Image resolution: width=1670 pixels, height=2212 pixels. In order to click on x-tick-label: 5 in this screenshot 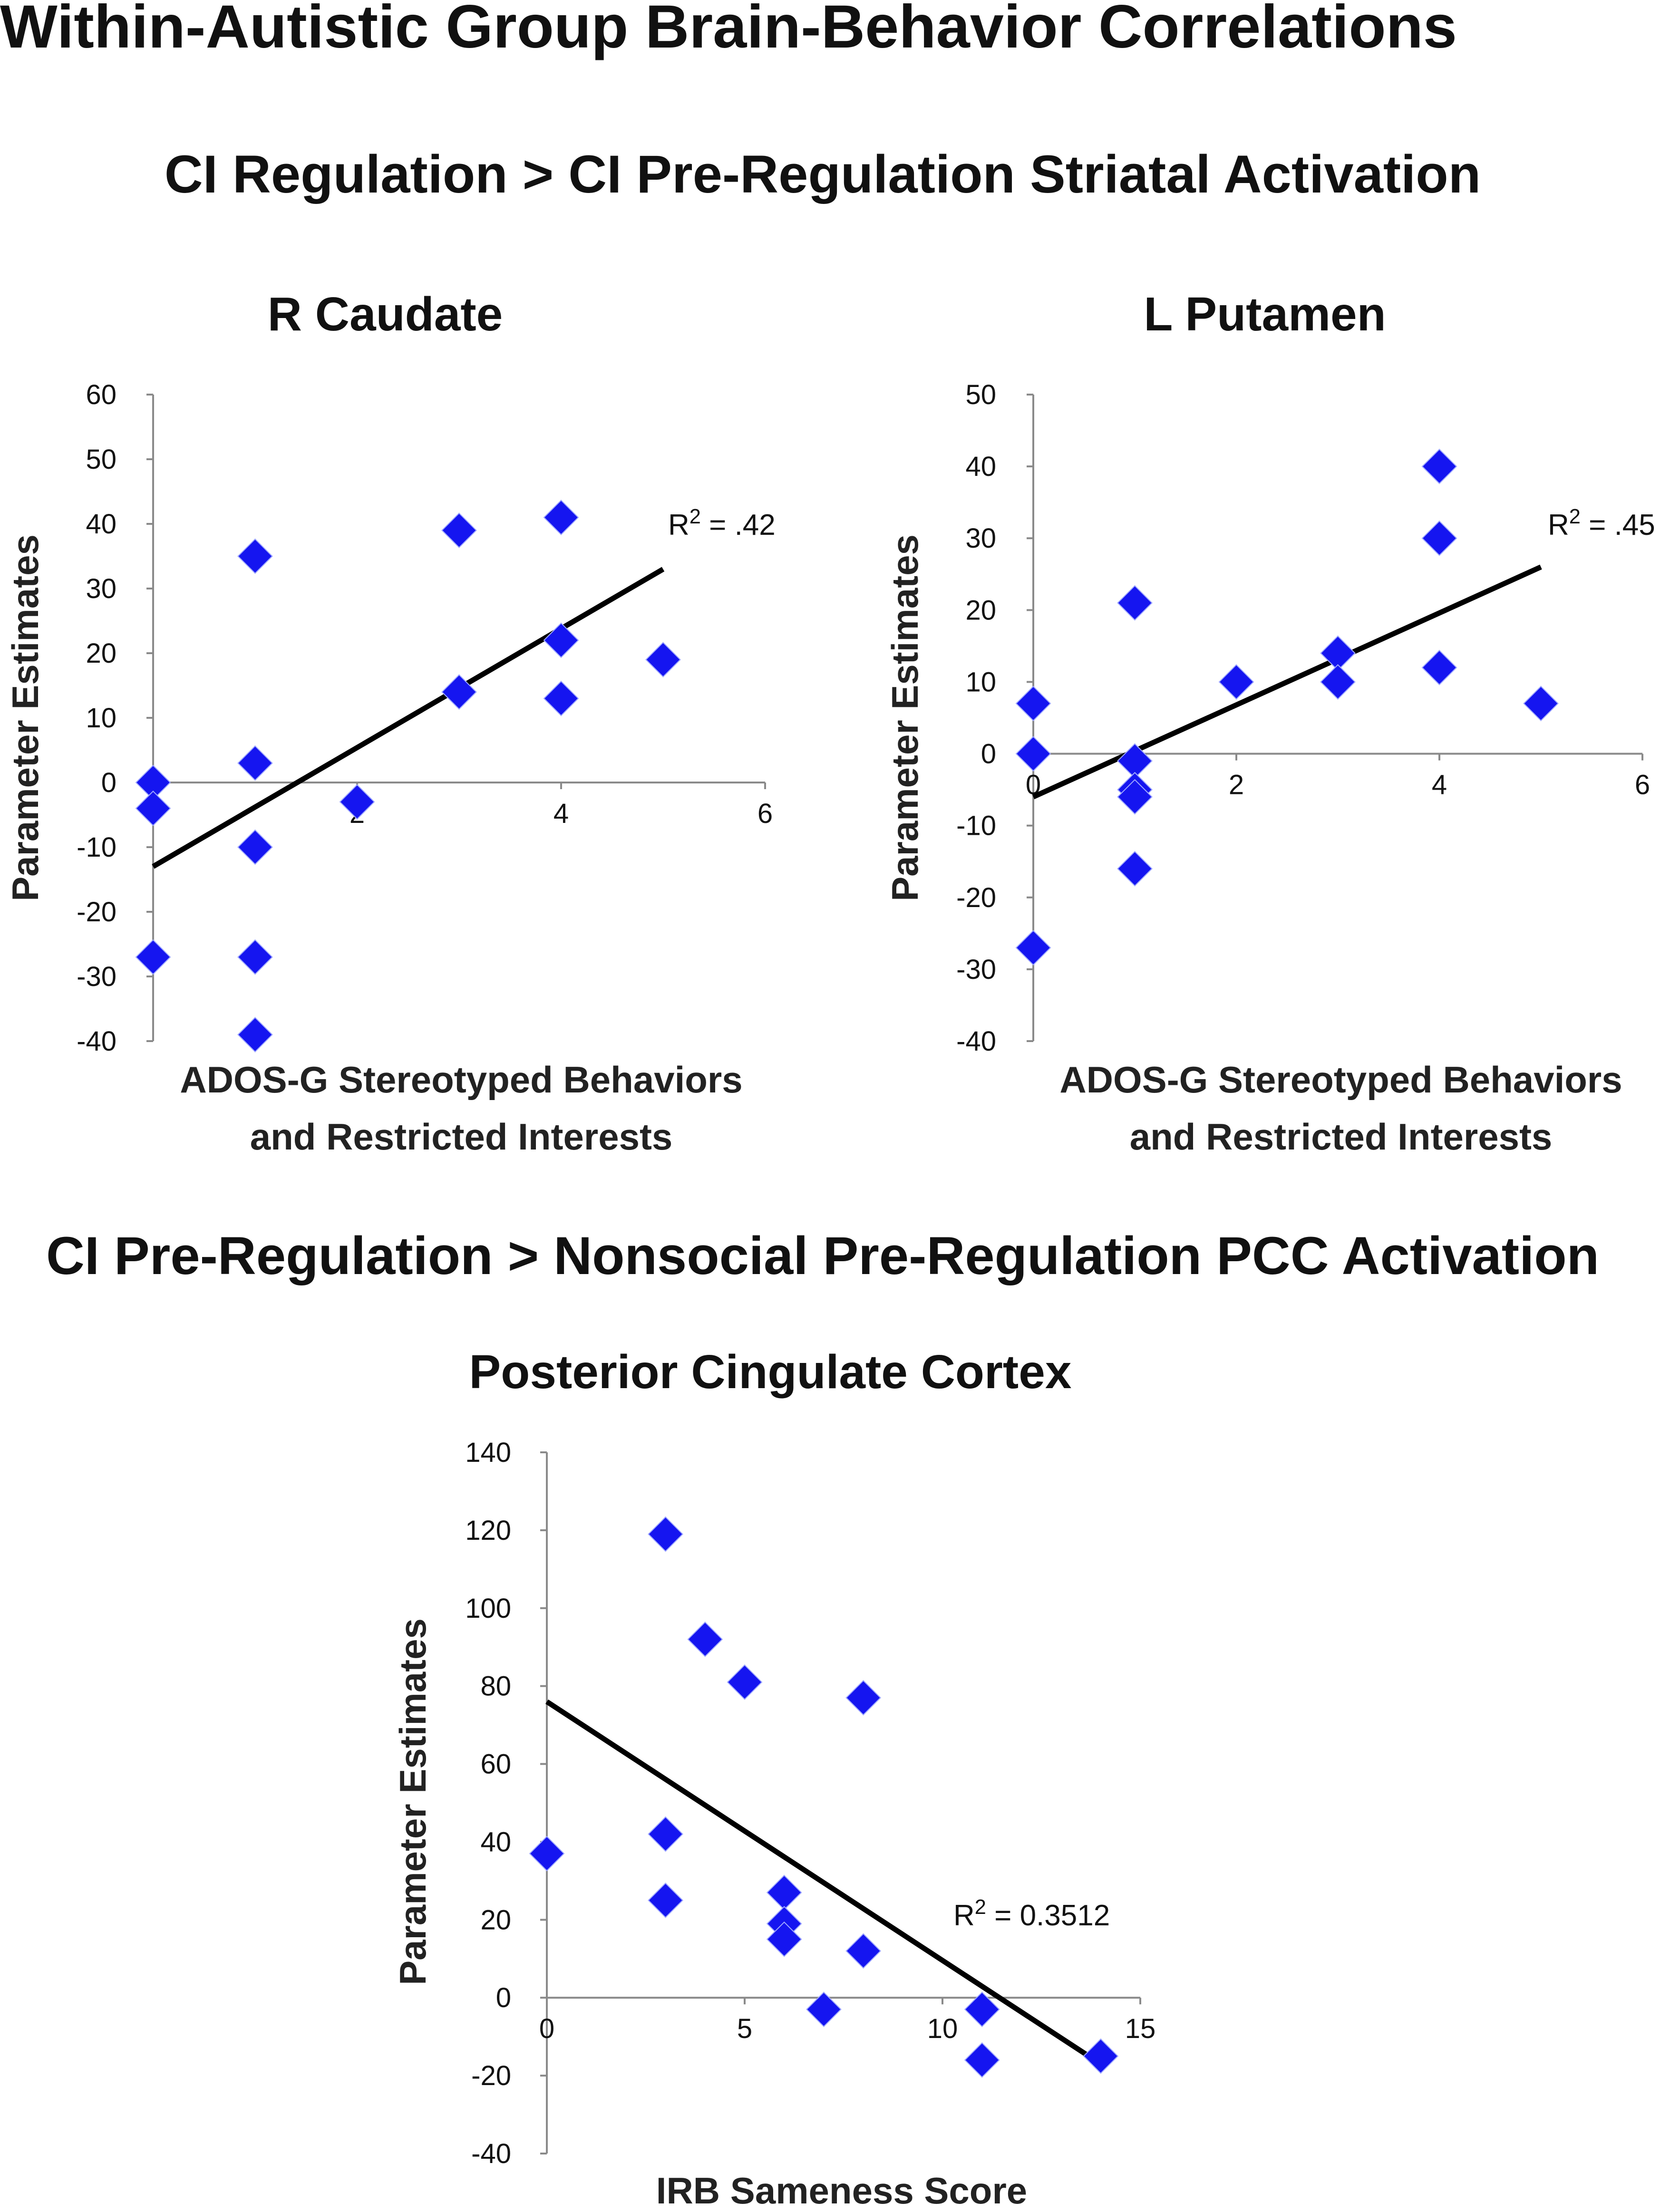, I will do `click(744, 2028)`.